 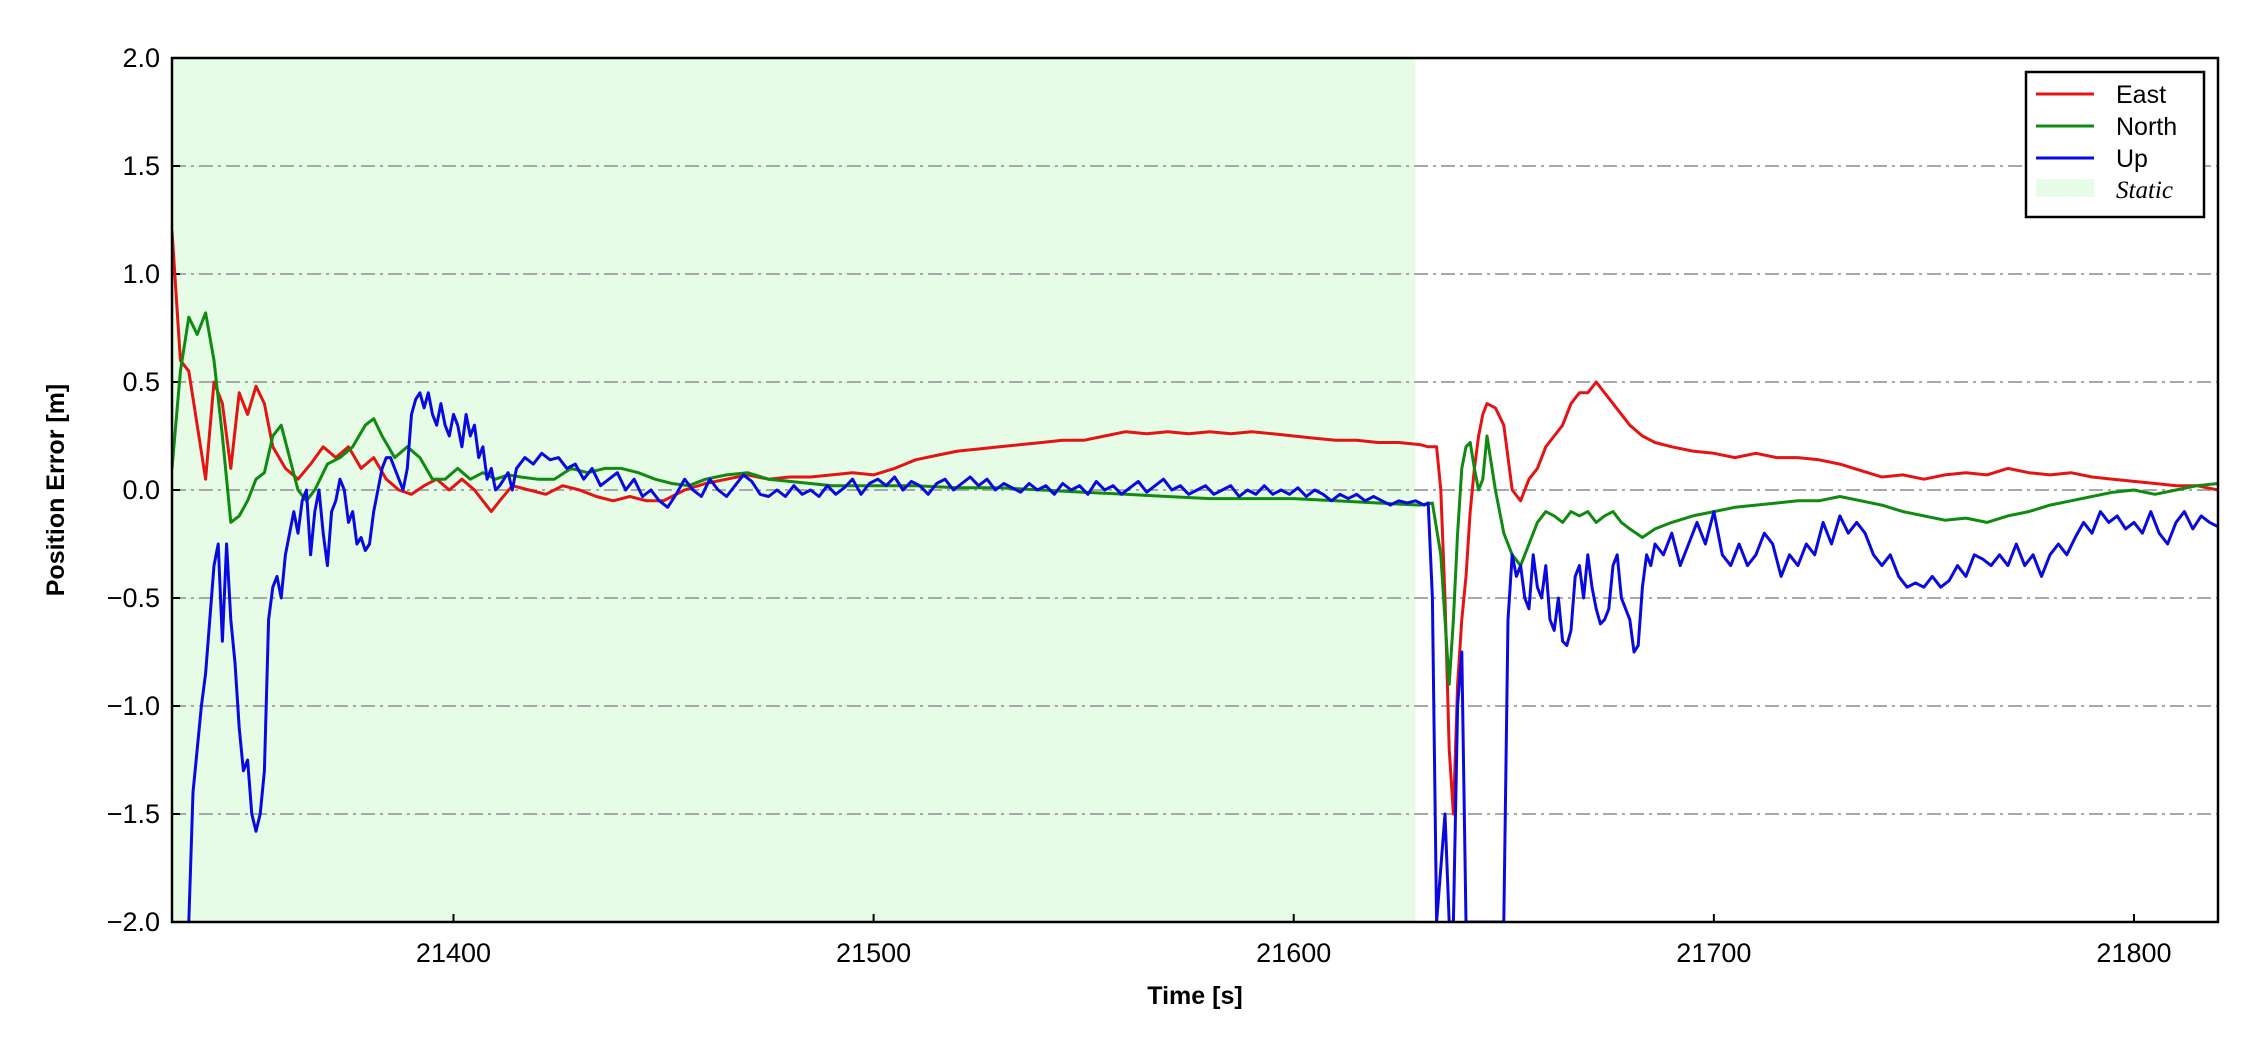 I want to click on y-tick-label: −1.5, so click(x=133, y=814).